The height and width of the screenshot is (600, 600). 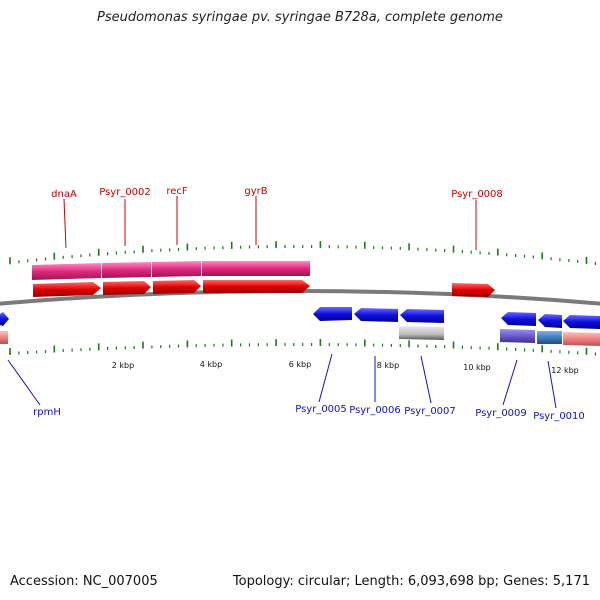 What do you see at coordinates (581, 339) in the screenshot?
I see `gene-next` at bounding box center [581, 339].